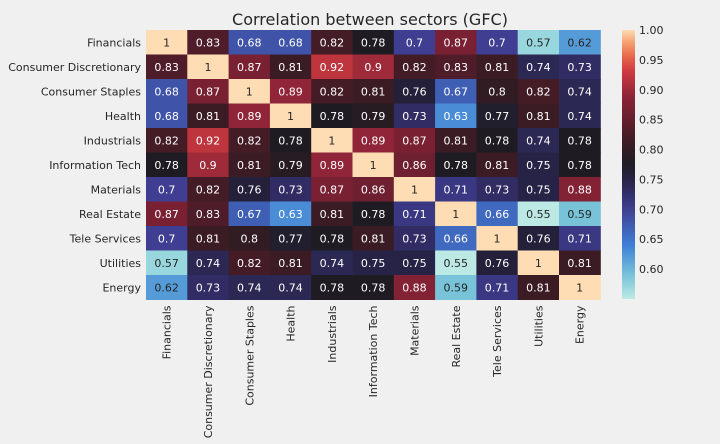  I want to click on colorbar-tick-label: 0.95, so click(651, 60).